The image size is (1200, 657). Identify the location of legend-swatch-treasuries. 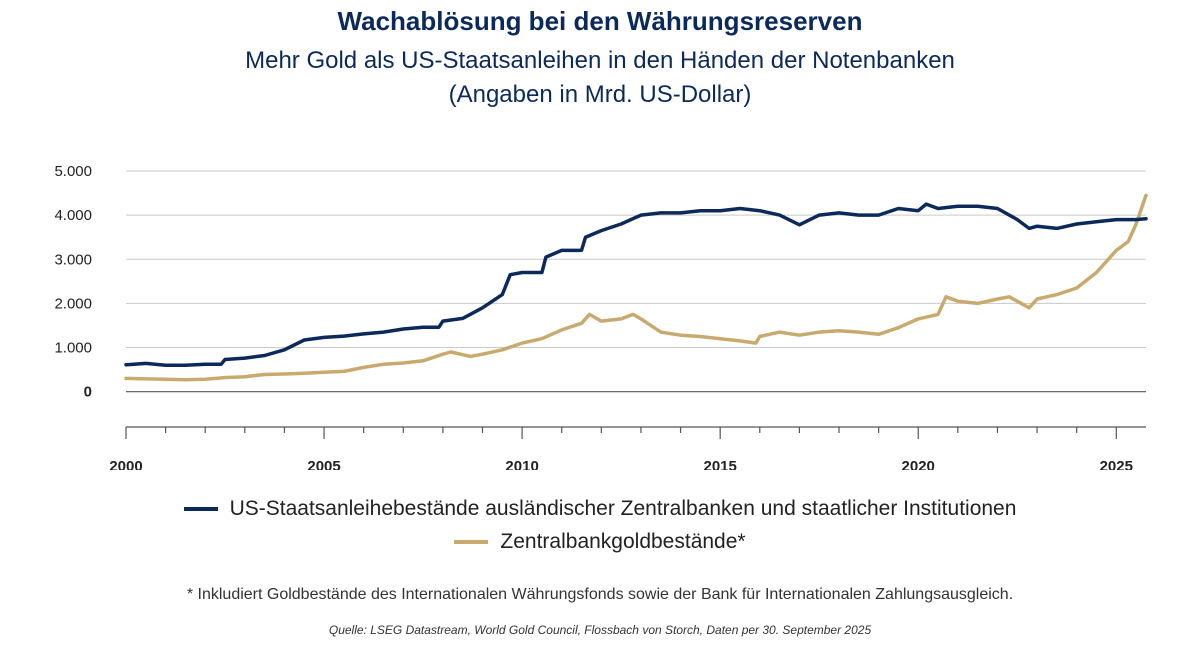
(200, 509).